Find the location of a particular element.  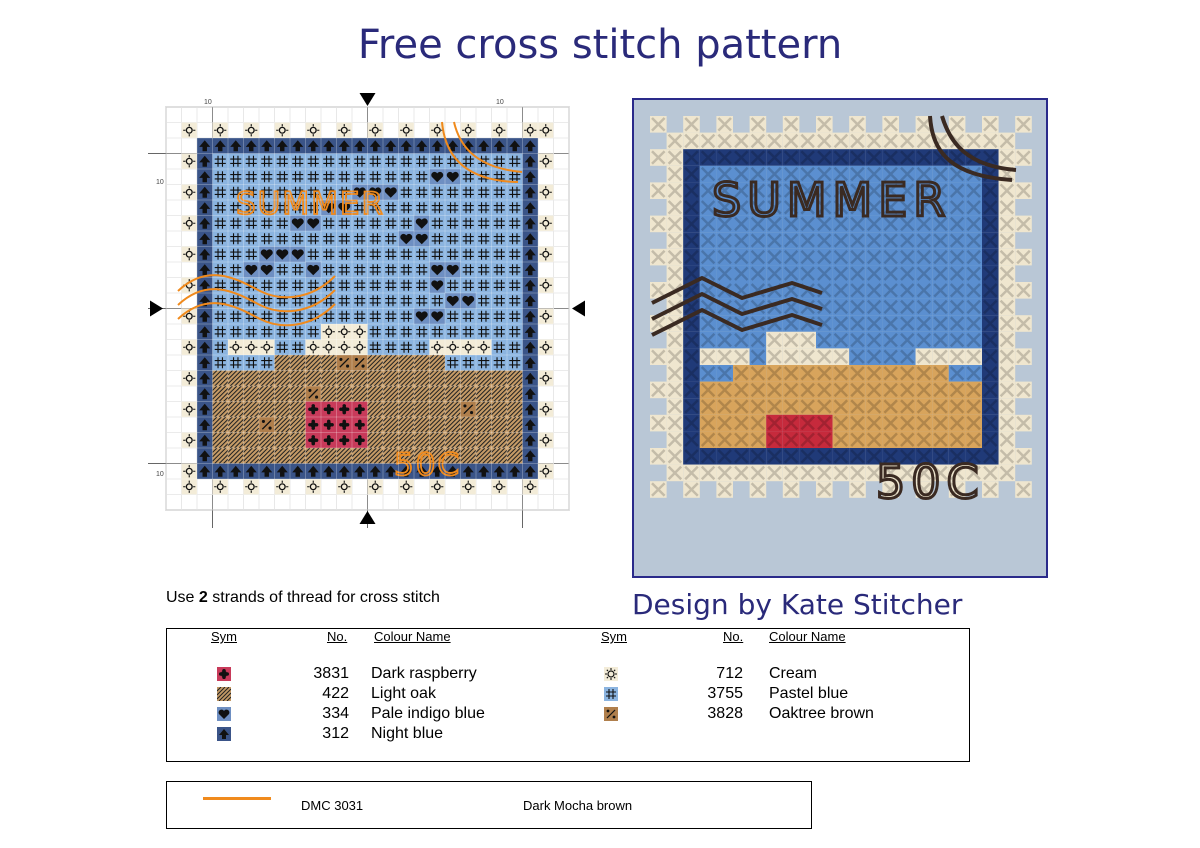

scale-label: 10 is located at coordinates (500, 102).